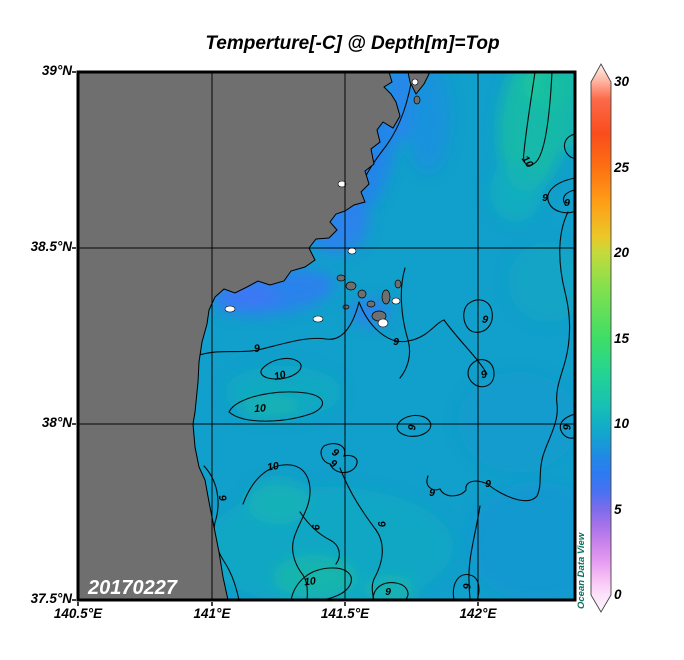 The height and width of the screenshot is (660, 684). What do you see at coordinates (622, 252) in the screenshot?
I see `colorbar-tick-label: 20` at bounding box center [622, 252].